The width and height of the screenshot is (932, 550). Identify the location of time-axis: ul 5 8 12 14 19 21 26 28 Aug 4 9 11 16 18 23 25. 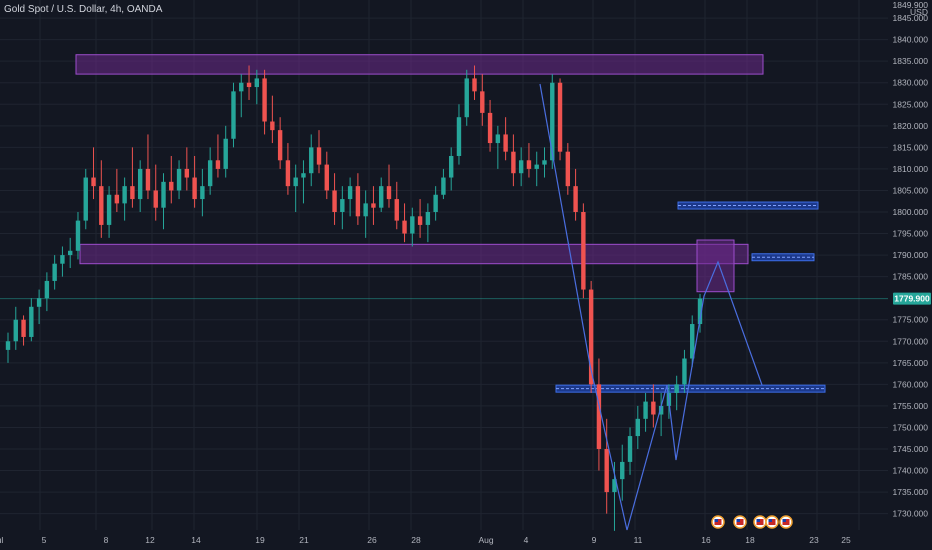
(444, 540).